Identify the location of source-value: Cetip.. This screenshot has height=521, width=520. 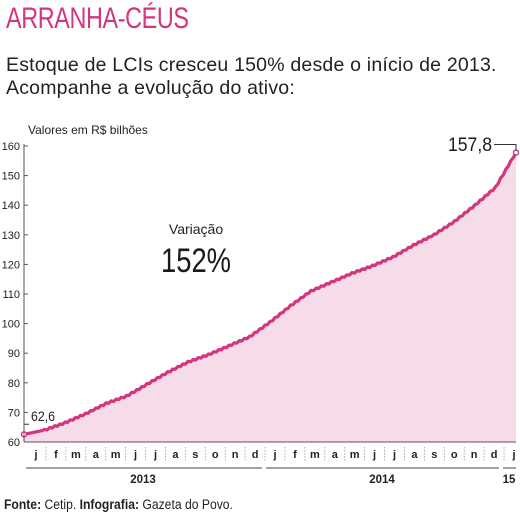
(60, 504).